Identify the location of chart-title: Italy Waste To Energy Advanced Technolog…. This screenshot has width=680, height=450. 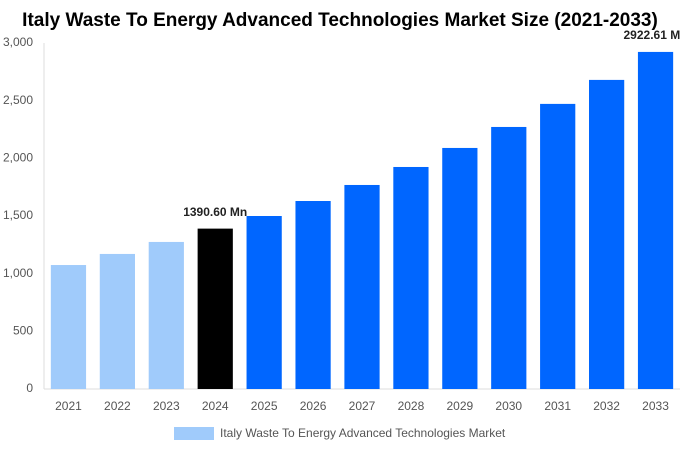
(340, 20).